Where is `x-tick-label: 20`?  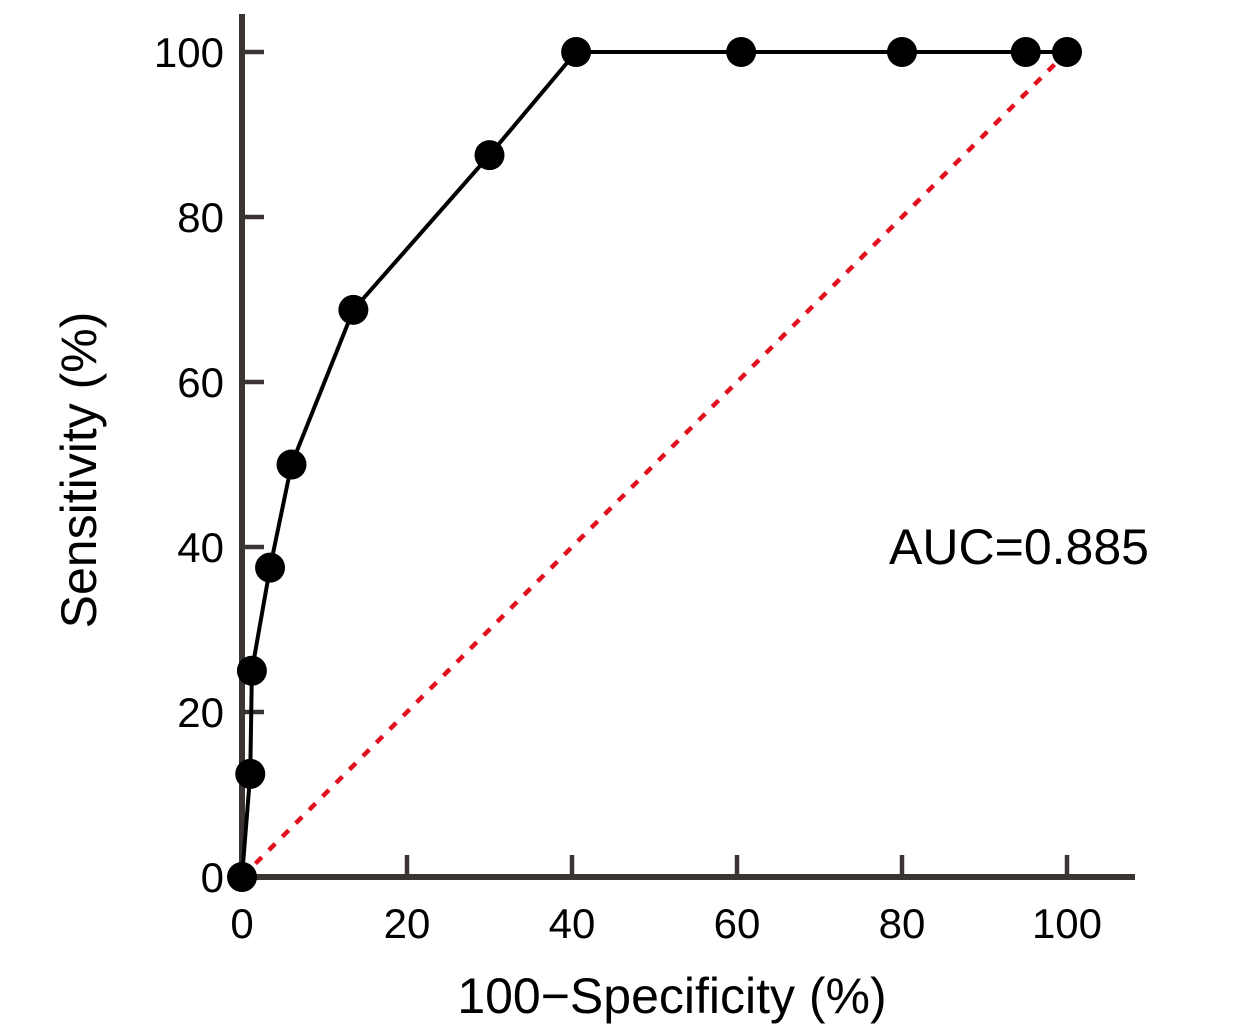 x-tick-label: 20 is located at coordinates (407, 923).